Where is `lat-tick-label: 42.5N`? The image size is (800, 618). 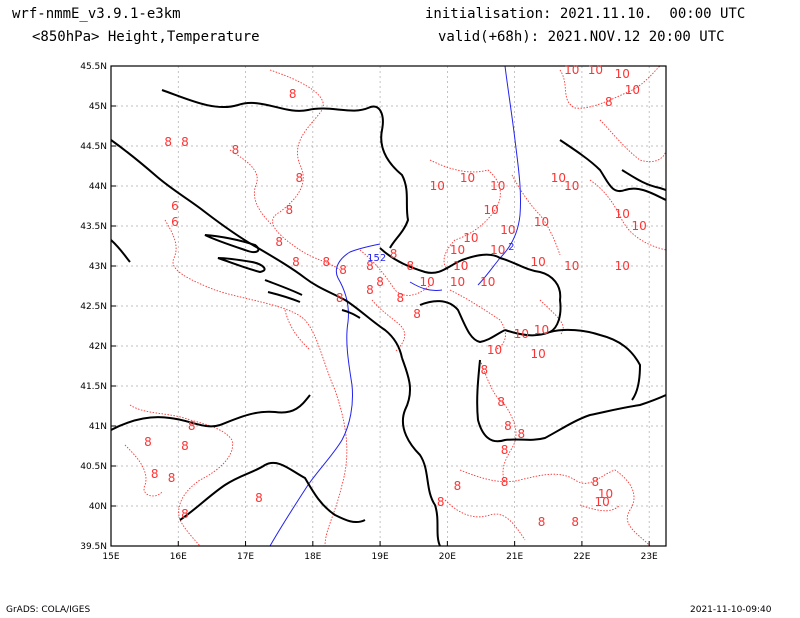
lat-tick-label: 42.5N is located at coordinates (93, 307).